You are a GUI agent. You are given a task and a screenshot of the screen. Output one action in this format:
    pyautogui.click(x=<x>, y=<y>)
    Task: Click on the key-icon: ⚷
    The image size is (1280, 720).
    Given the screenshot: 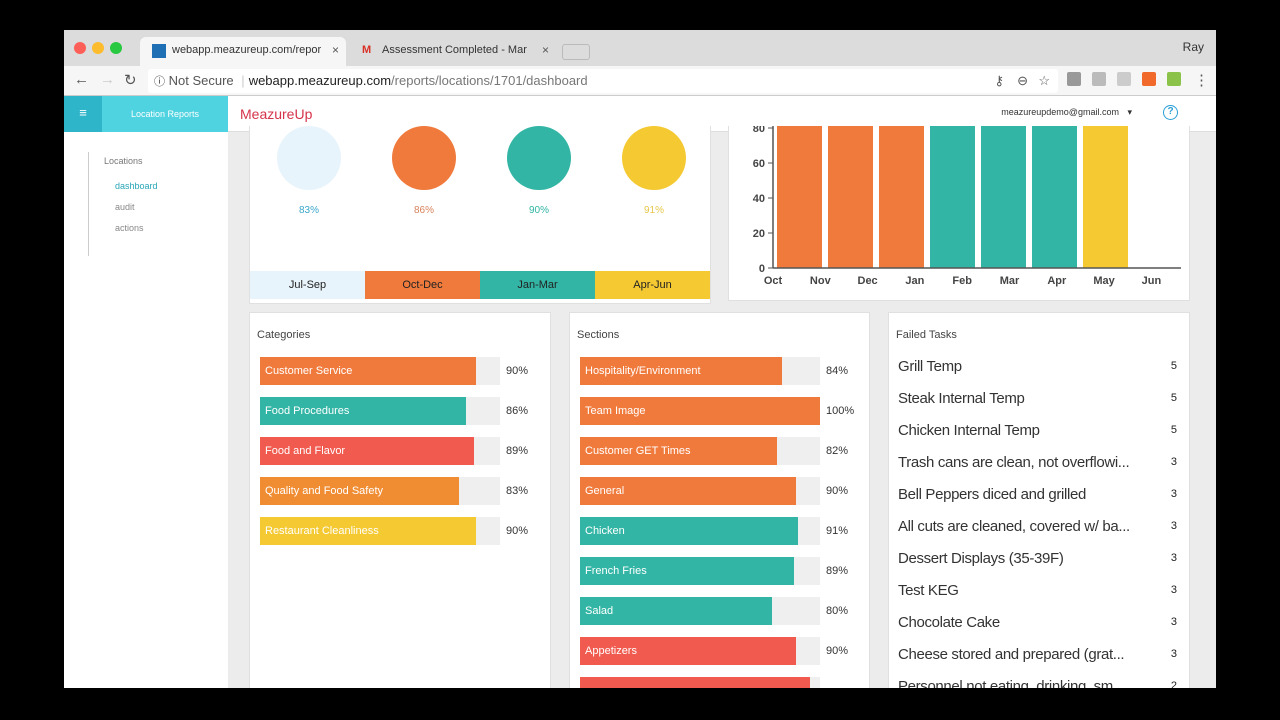 What is the action you would take?
    pyautogui.click(x=999, y=80)
    